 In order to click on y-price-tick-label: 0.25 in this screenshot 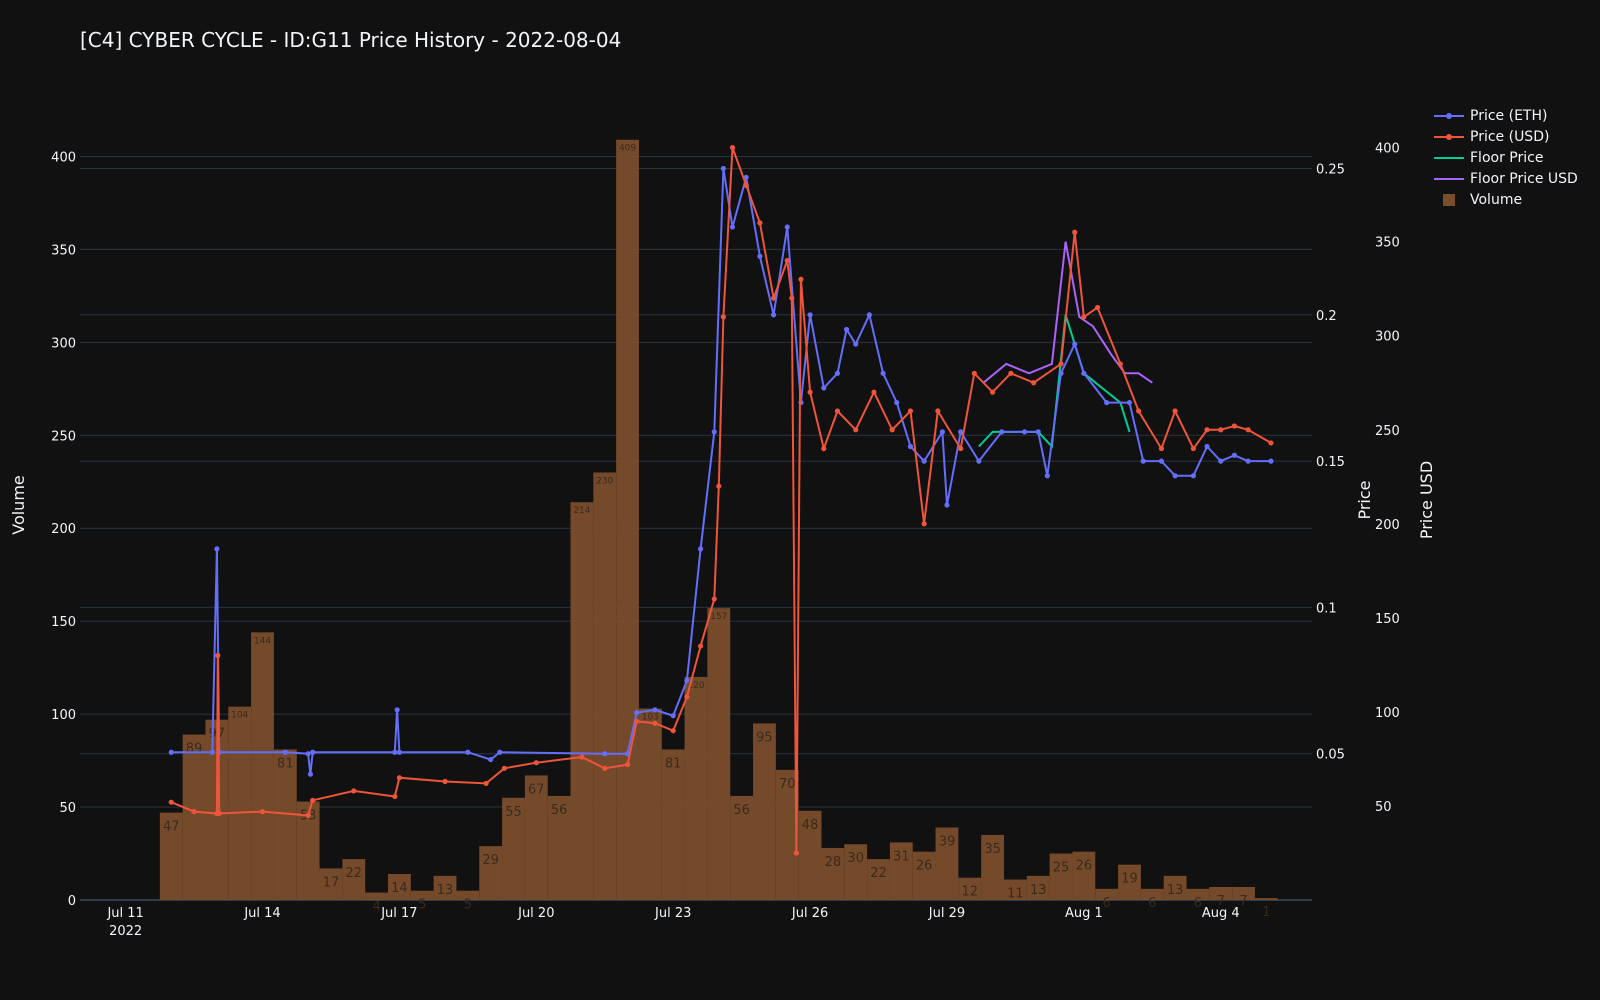, I will do `click(1330, 170)`.